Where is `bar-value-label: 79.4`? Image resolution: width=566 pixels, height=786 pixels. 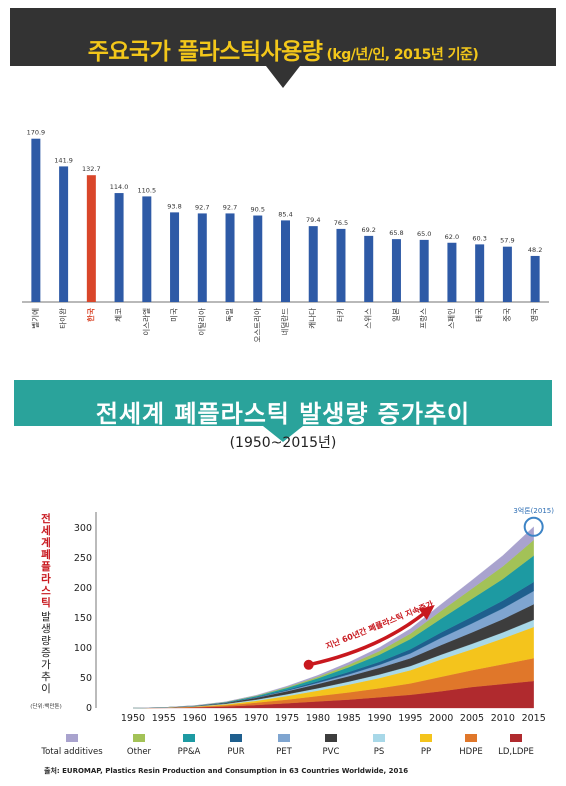 bar-value-label: 79.4 is located at coordinates (313, 220).